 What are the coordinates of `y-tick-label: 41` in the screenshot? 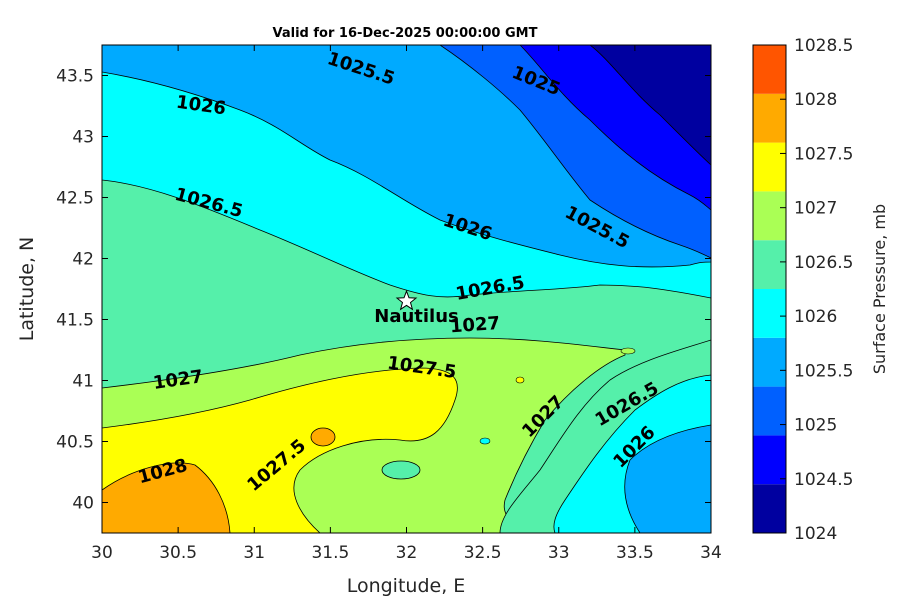 It's located at (83, 382).